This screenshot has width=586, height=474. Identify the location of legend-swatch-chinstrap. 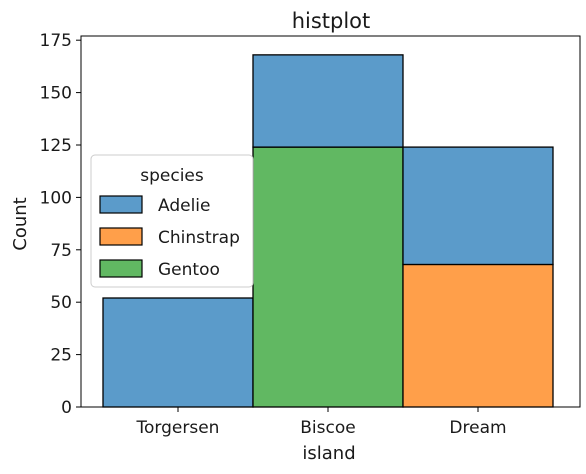
(121, 236).